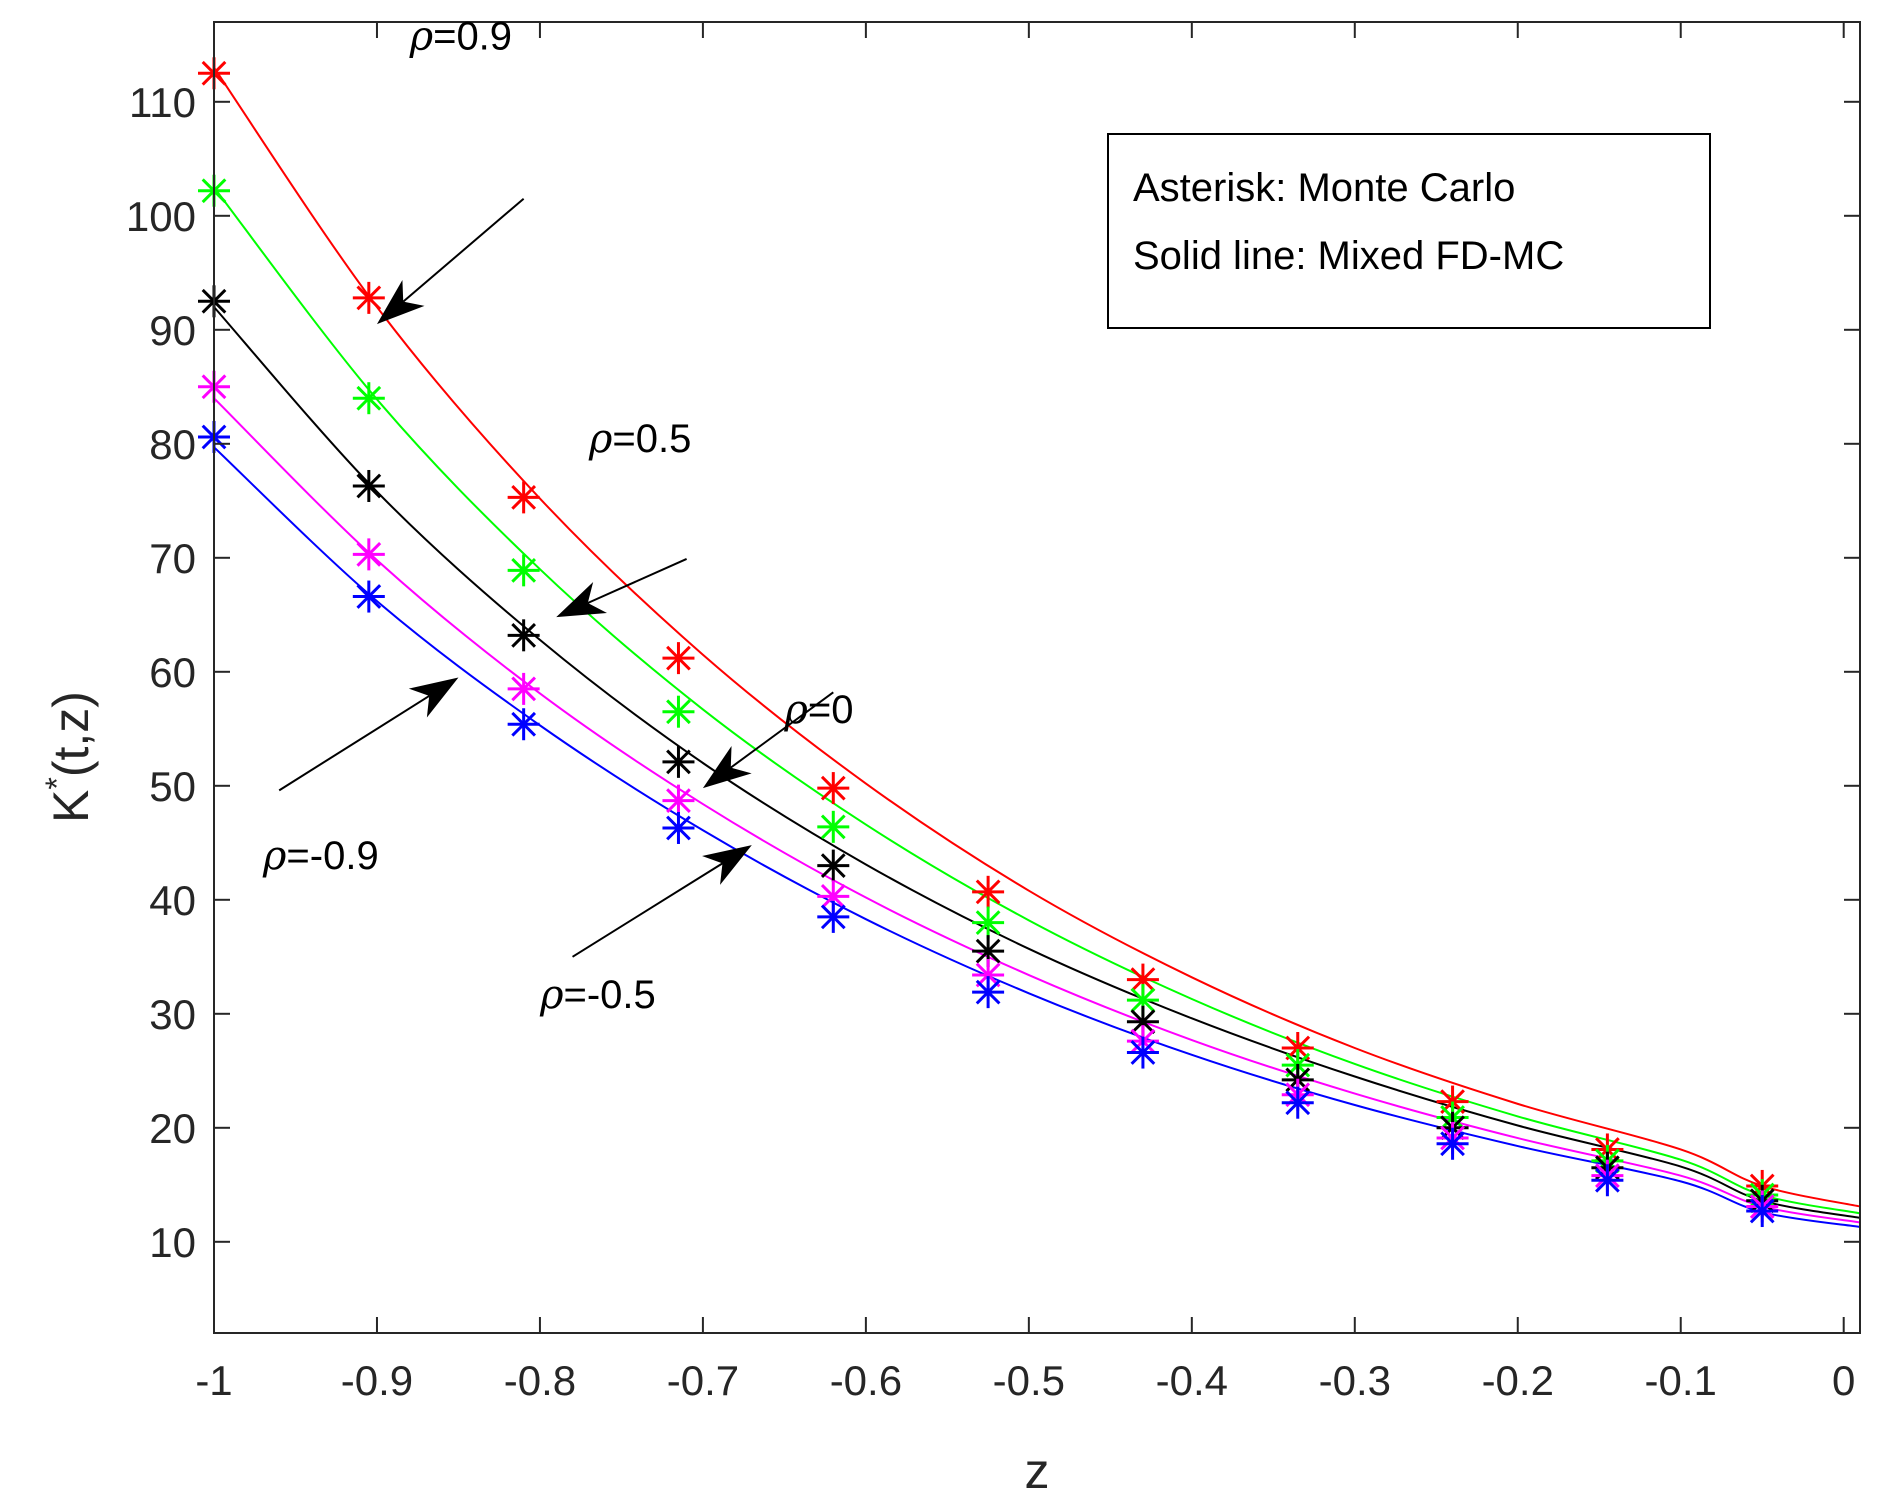  What do you see at coordinates (1681, 1380) in the screenshot?
I see `x-tick-label: -0.1` at bounding box center [1681, 1380].